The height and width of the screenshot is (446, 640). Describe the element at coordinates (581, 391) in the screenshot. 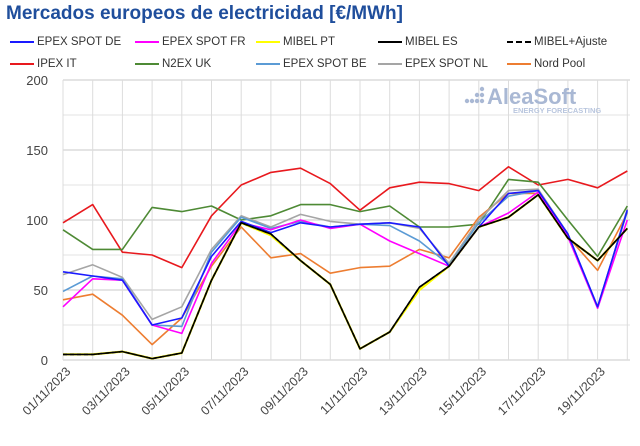

I see `x-tick-label: 19/11/2023` at that location.